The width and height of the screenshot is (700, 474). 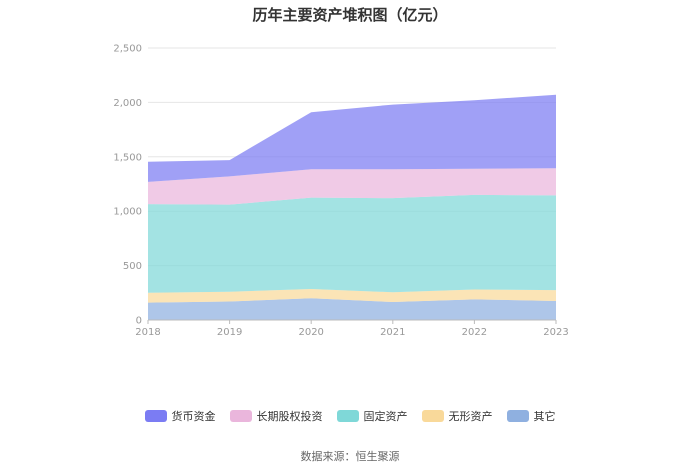 I want to click on area-series-长期股权投资, so click(x=352, y=186).